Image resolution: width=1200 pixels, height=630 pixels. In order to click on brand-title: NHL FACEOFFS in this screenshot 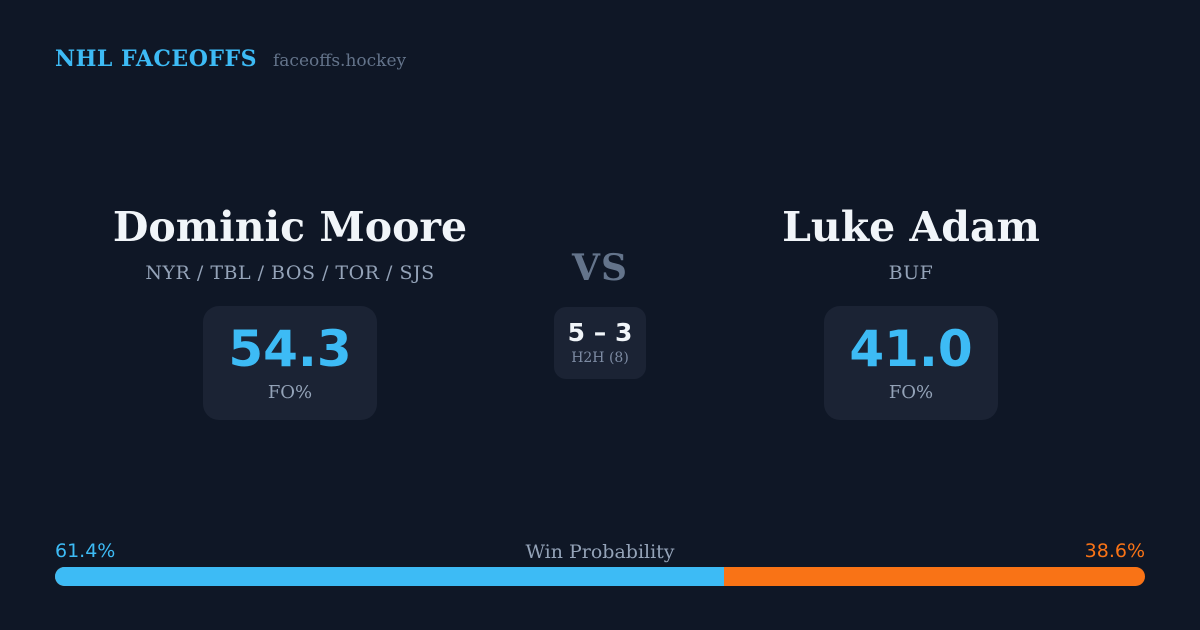, I will do `click(156, 59)`.